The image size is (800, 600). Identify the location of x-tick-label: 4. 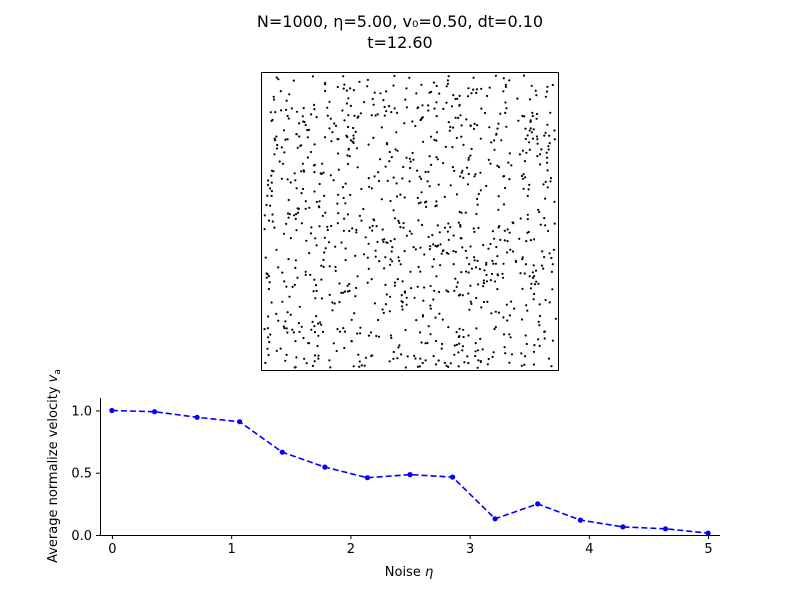
(589, 549).